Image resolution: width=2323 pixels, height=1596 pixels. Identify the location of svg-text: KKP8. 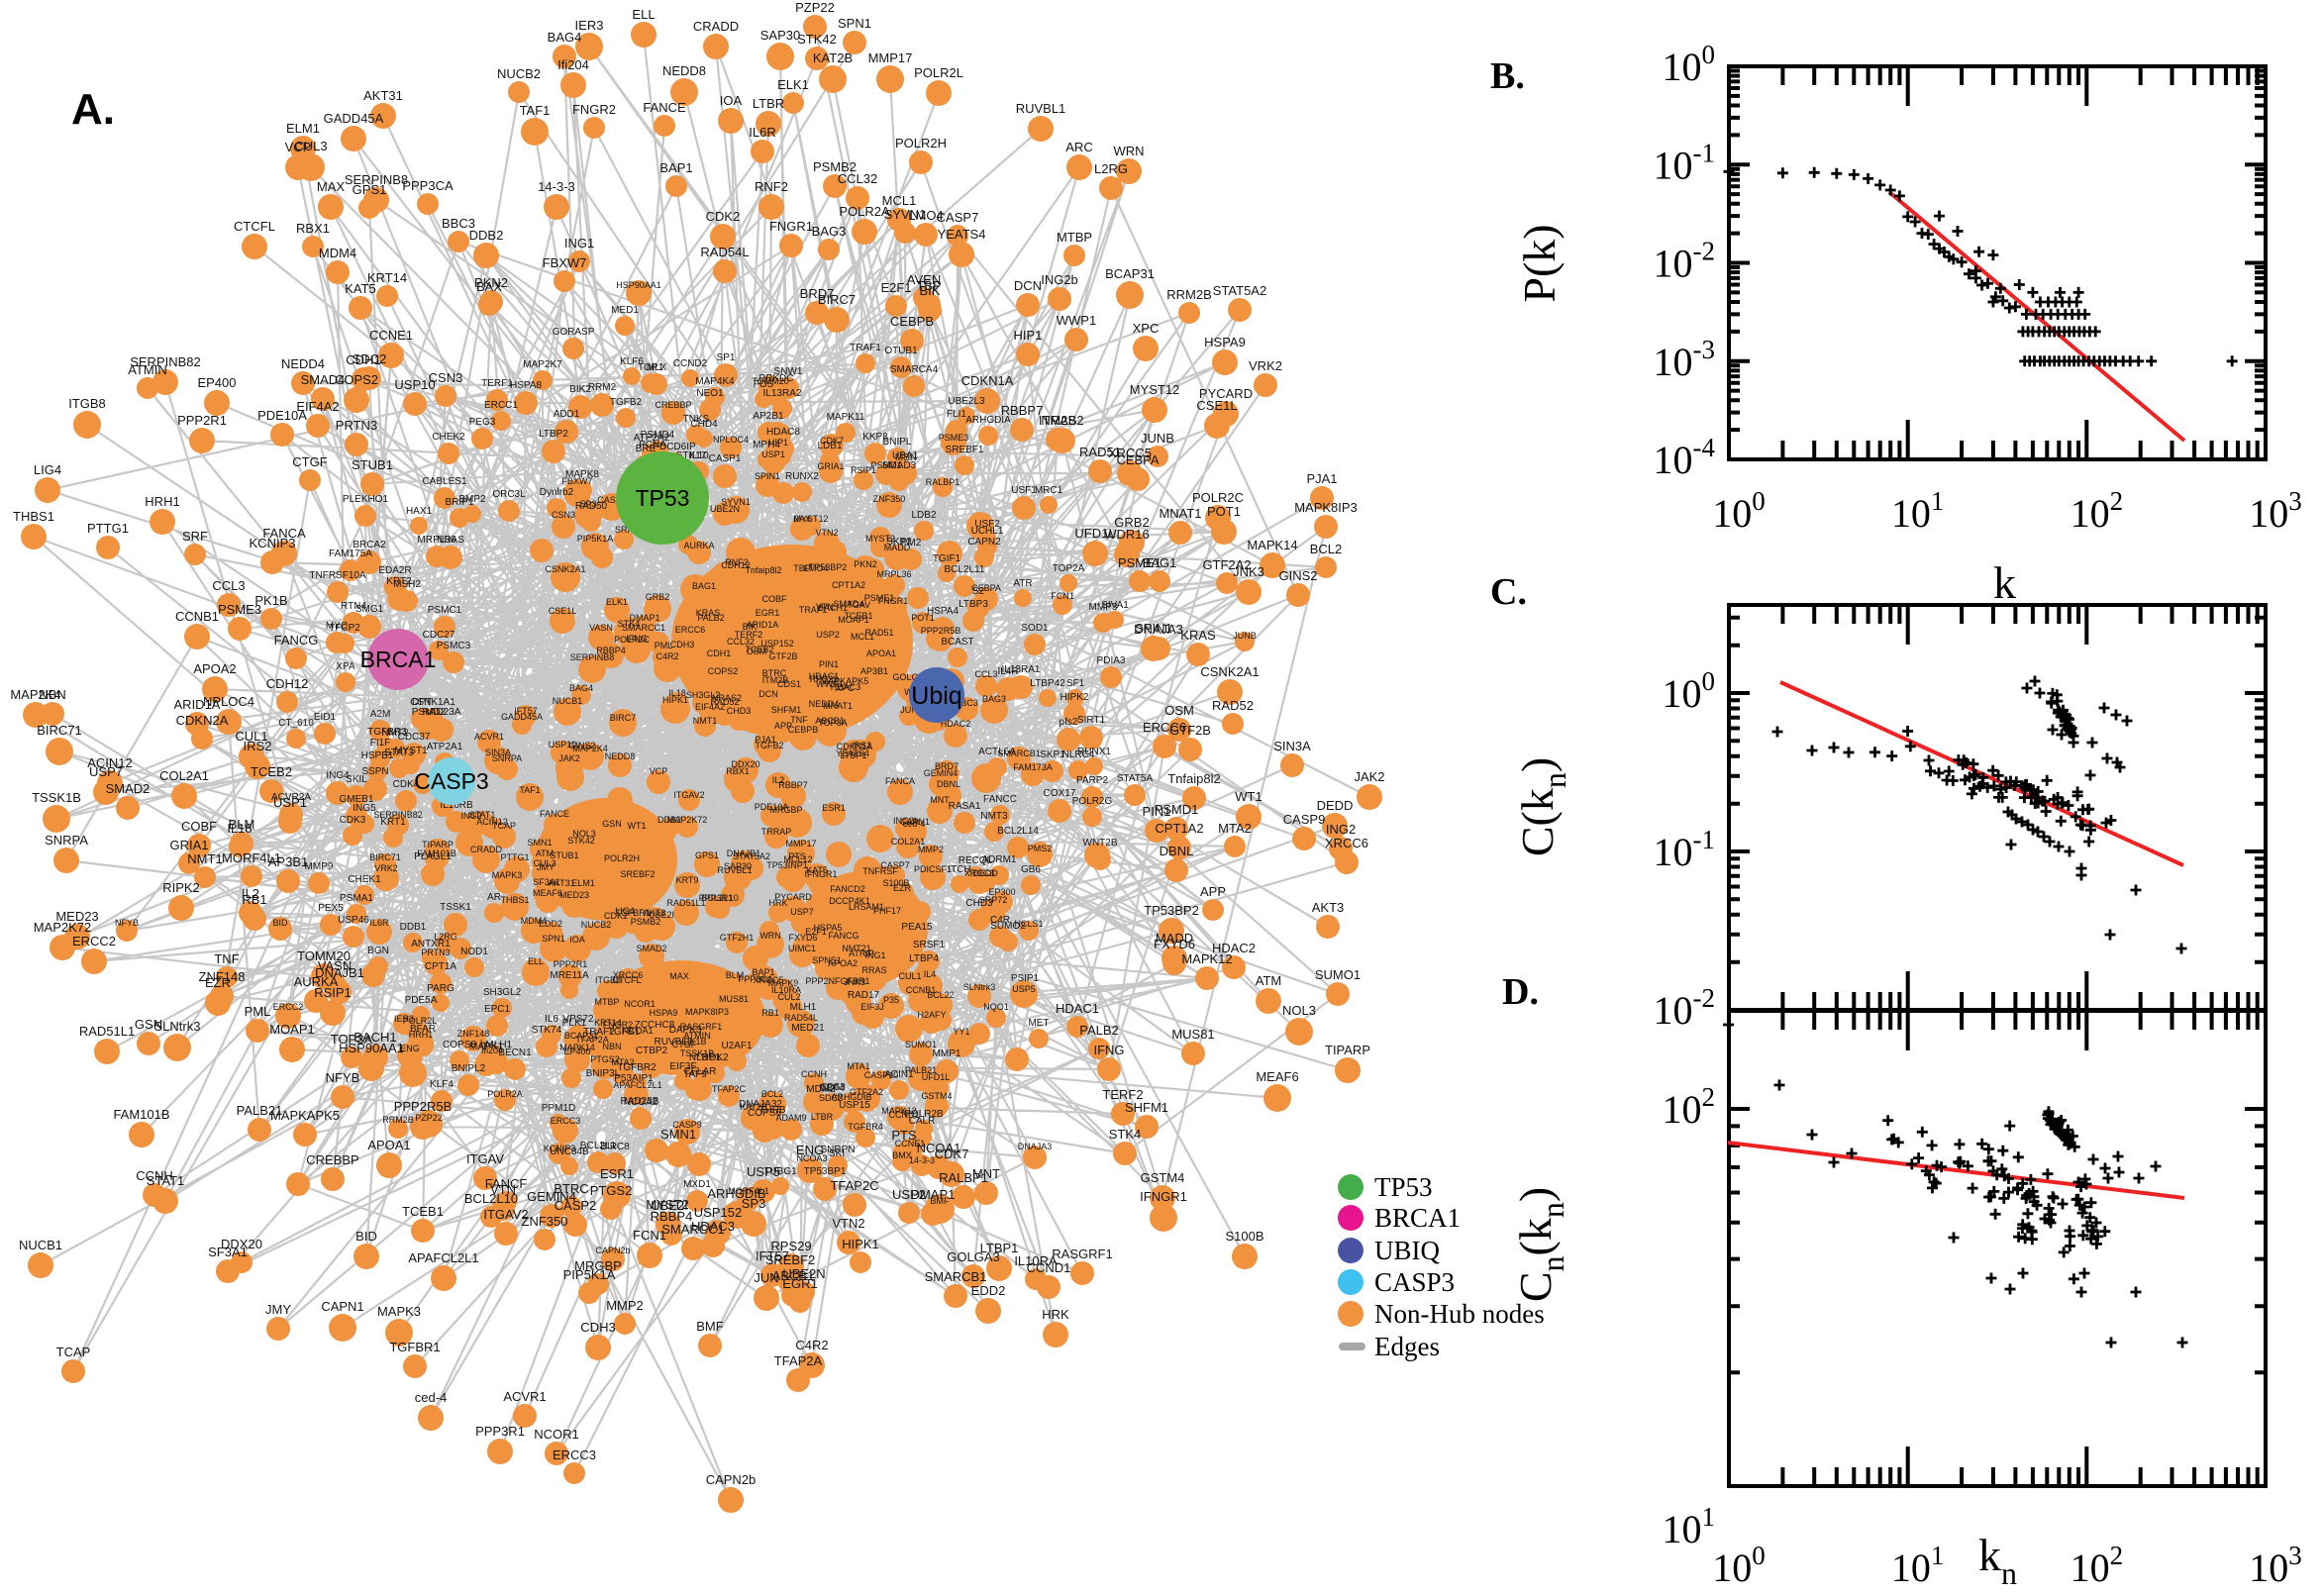
(875, 437).